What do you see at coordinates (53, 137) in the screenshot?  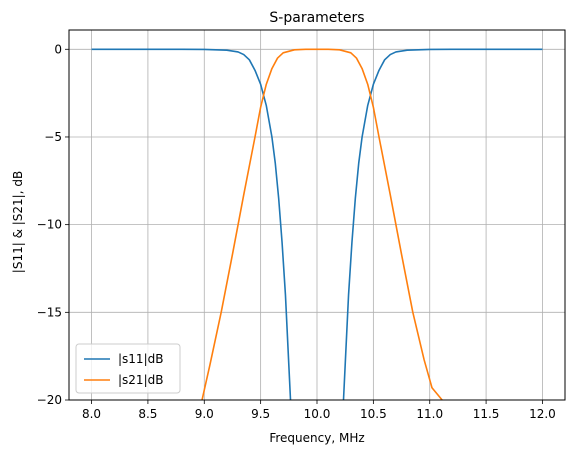 I see `y-tick-label: −5` at bounding box center [53, 137].